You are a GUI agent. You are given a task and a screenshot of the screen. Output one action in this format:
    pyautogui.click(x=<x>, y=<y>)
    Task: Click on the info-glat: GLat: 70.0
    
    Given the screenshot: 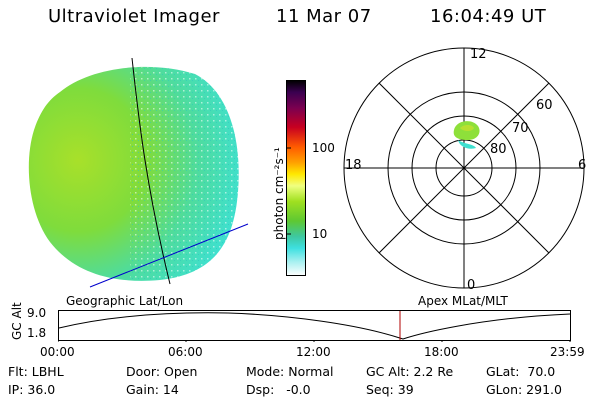 What is the action you would take?
    pyautogui.click(x=521, y=371)
    